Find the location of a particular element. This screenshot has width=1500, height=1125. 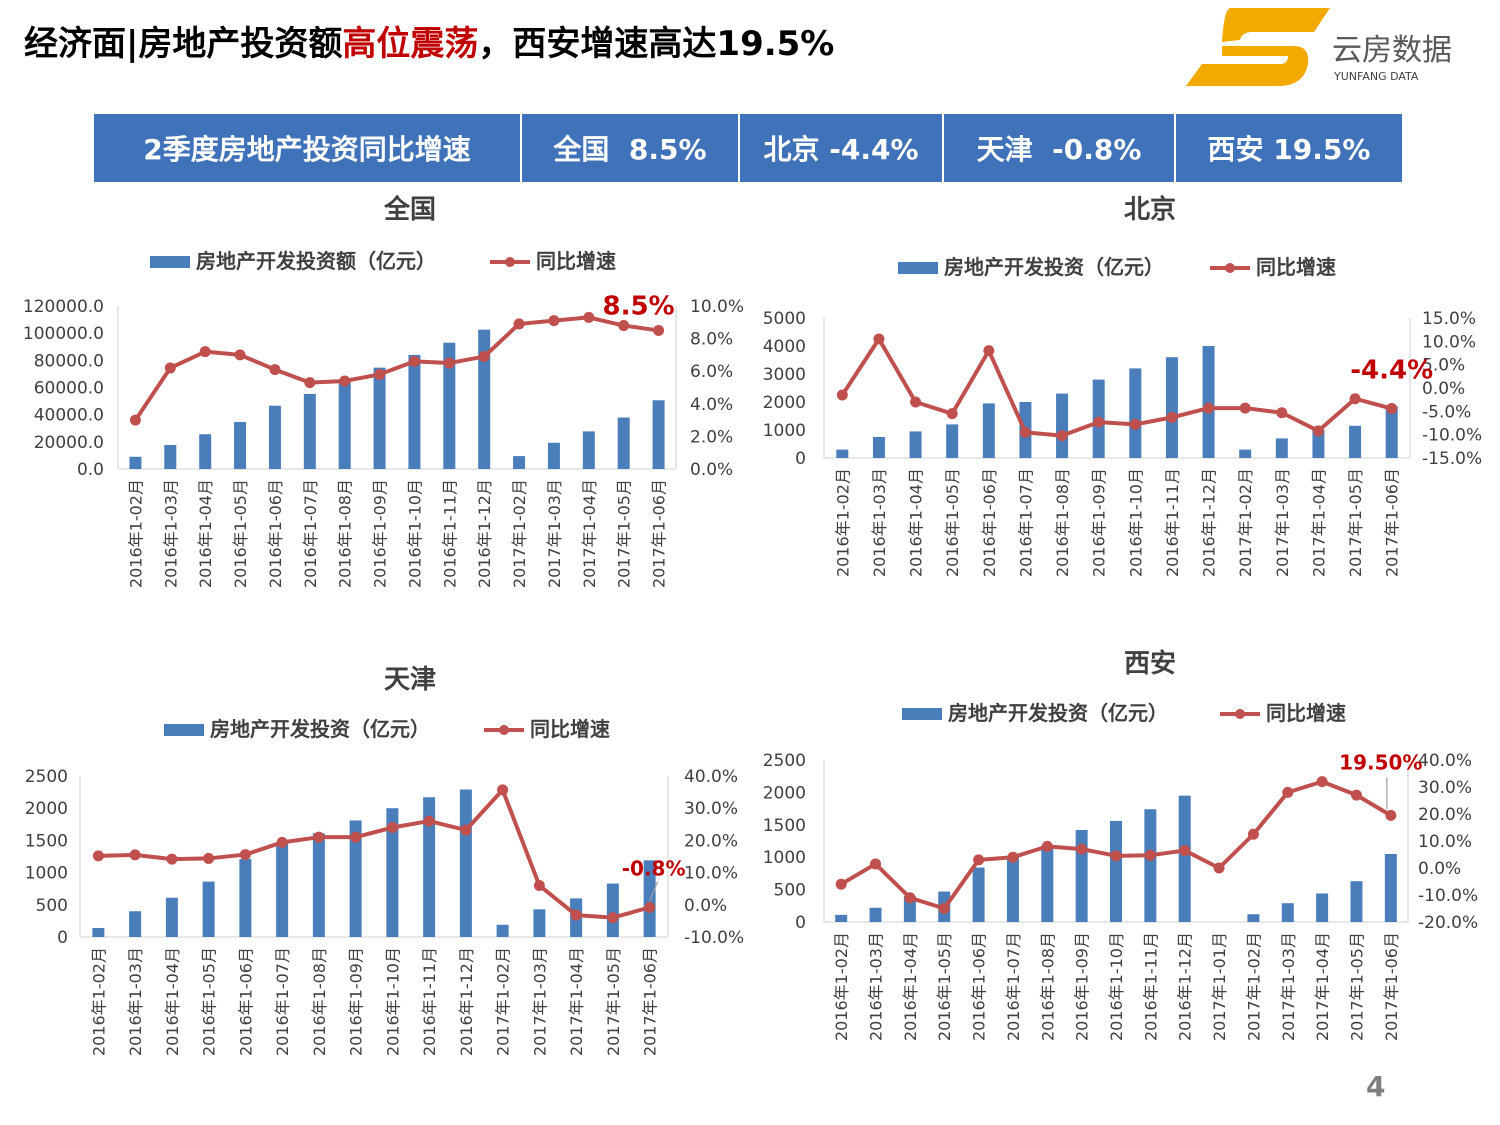

chart-title: 天津 is located at coordinates (410, 680).